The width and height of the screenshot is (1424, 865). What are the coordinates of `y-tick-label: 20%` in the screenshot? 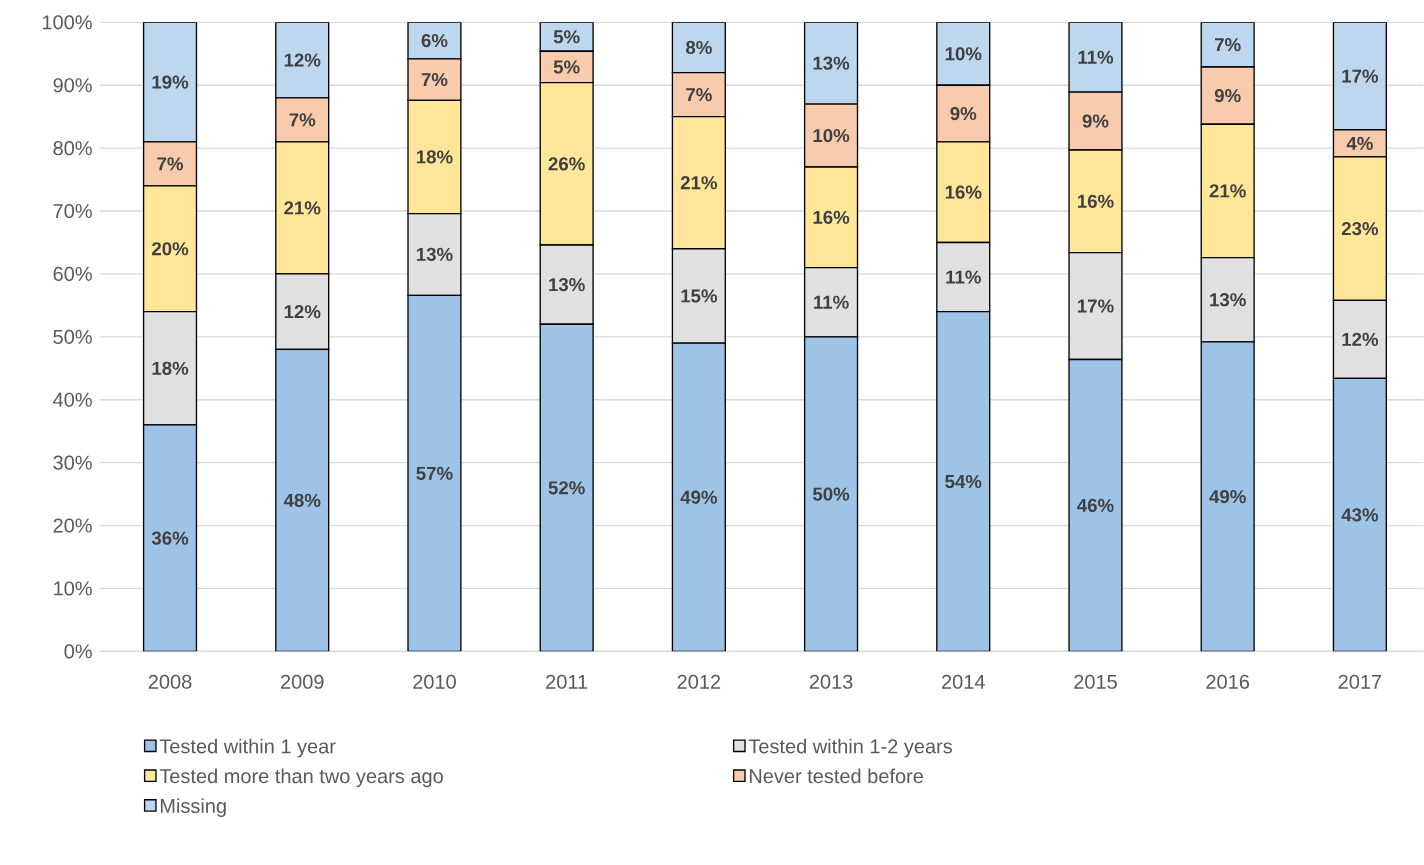 It's located at (72, 525).